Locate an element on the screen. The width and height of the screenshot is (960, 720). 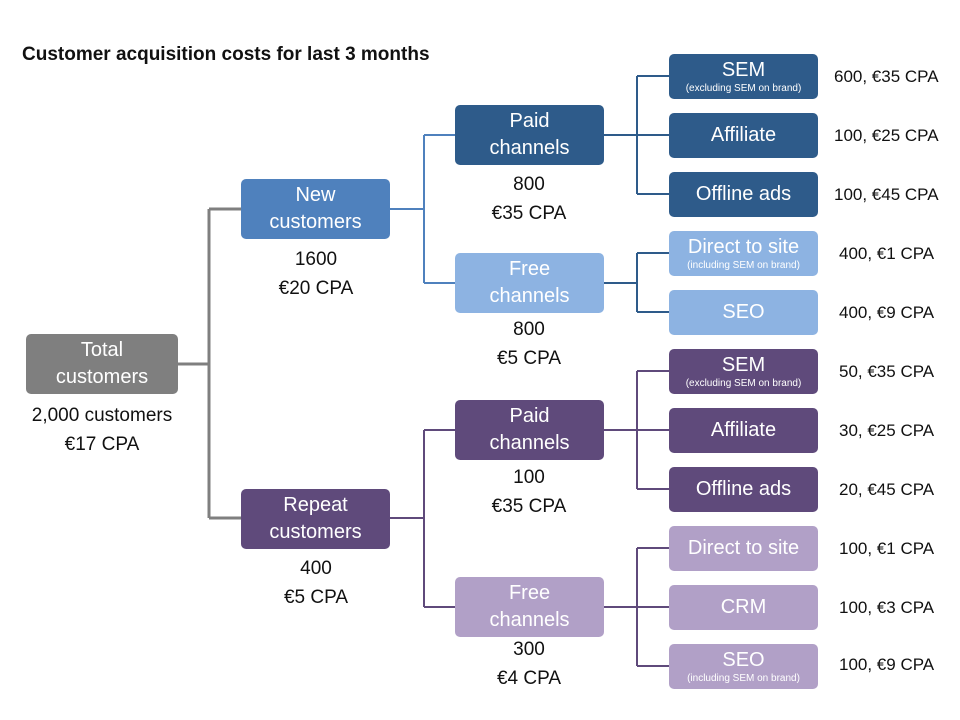
new-paid-sem-sublabel: (excluding SEM on brand) is located at coordinates (743, 88).